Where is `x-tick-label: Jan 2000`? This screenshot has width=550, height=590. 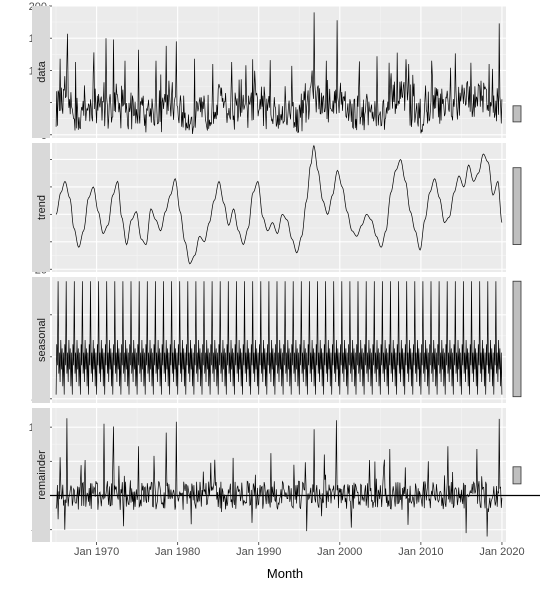
x-tick-label: Jan 2000 is located at coordinates (339, 552).